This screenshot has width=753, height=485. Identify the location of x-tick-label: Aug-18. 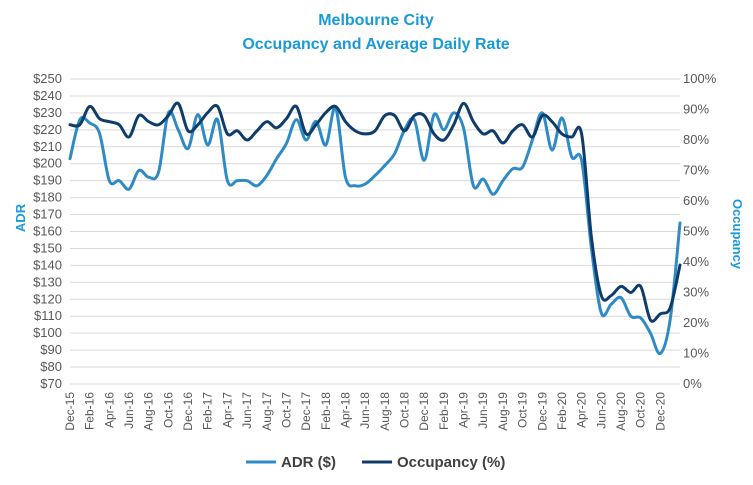
(385, 411).